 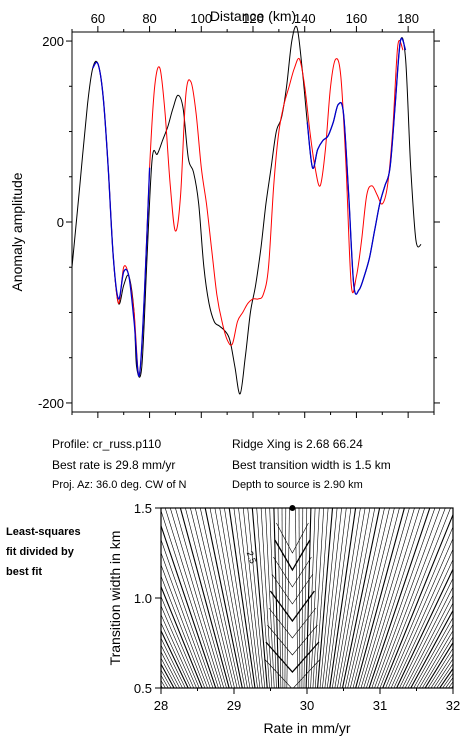 What do you see at coordinates (307, 705) in the screenshot?
I see `contour-x-tick-label: 30` at bounding box center [307, 705].